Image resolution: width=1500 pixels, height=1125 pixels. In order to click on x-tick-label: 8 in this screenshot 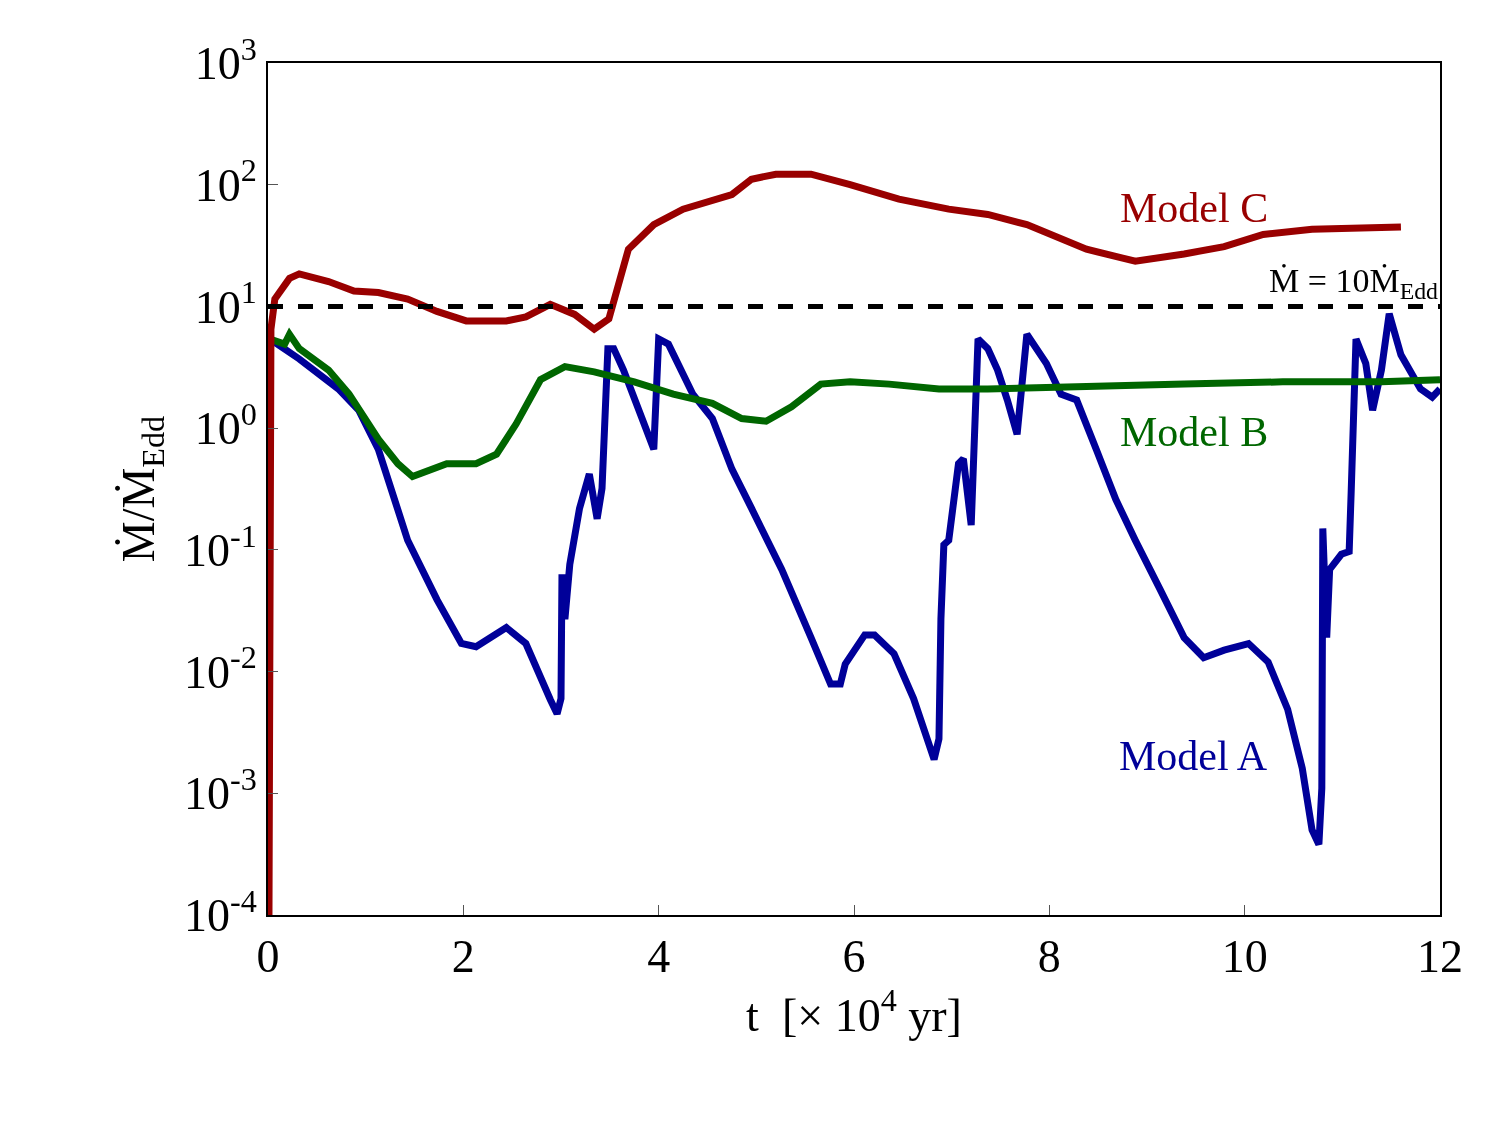, I will do `click(1049, 957)`.